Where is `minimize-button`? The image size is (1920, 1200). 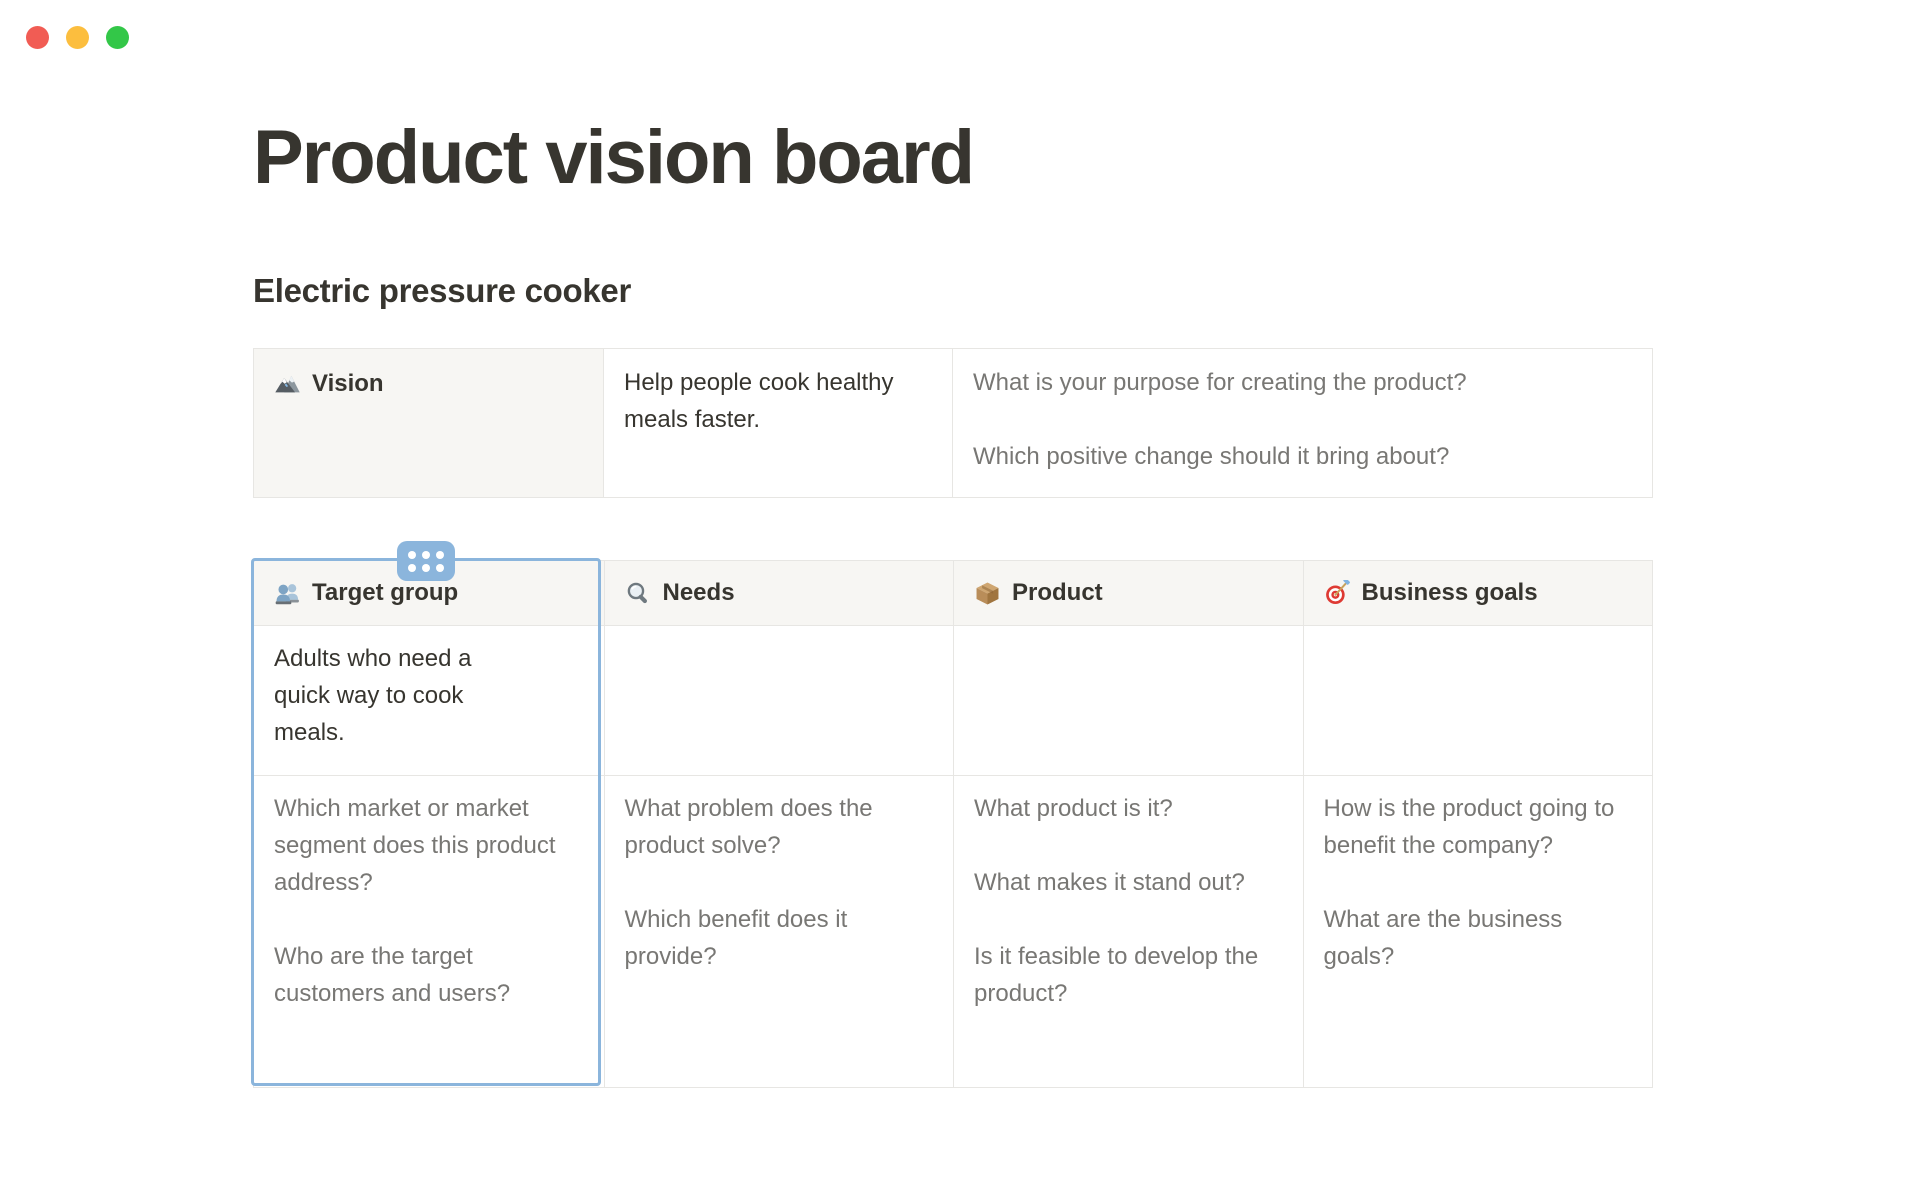 minimize-button is located at coordinates (77, 37).